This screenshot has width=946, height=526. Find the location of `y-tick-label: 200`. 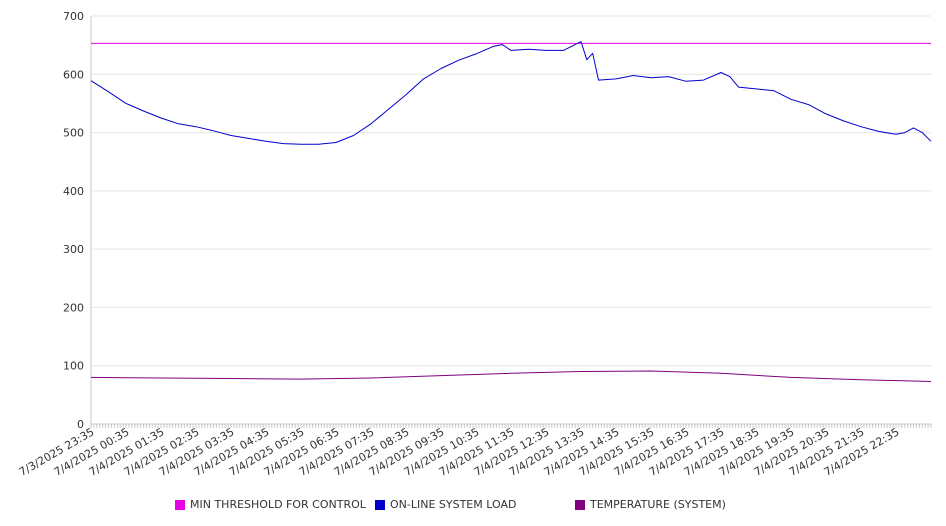

y-tick-label: 200 is located at coordinates (73, 307).